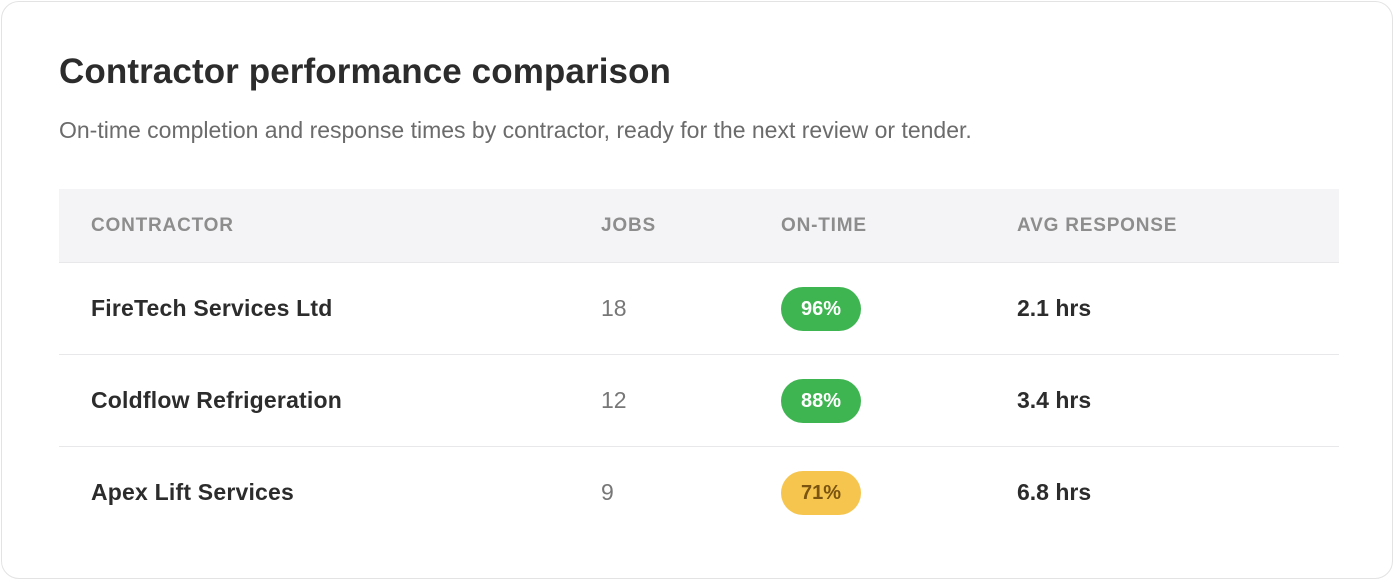 The height and width of the screenshot is (582, 1396). Describe the element at coordinates (614, 400) in the screenshot. I see `jobs-count: 12` at that location.